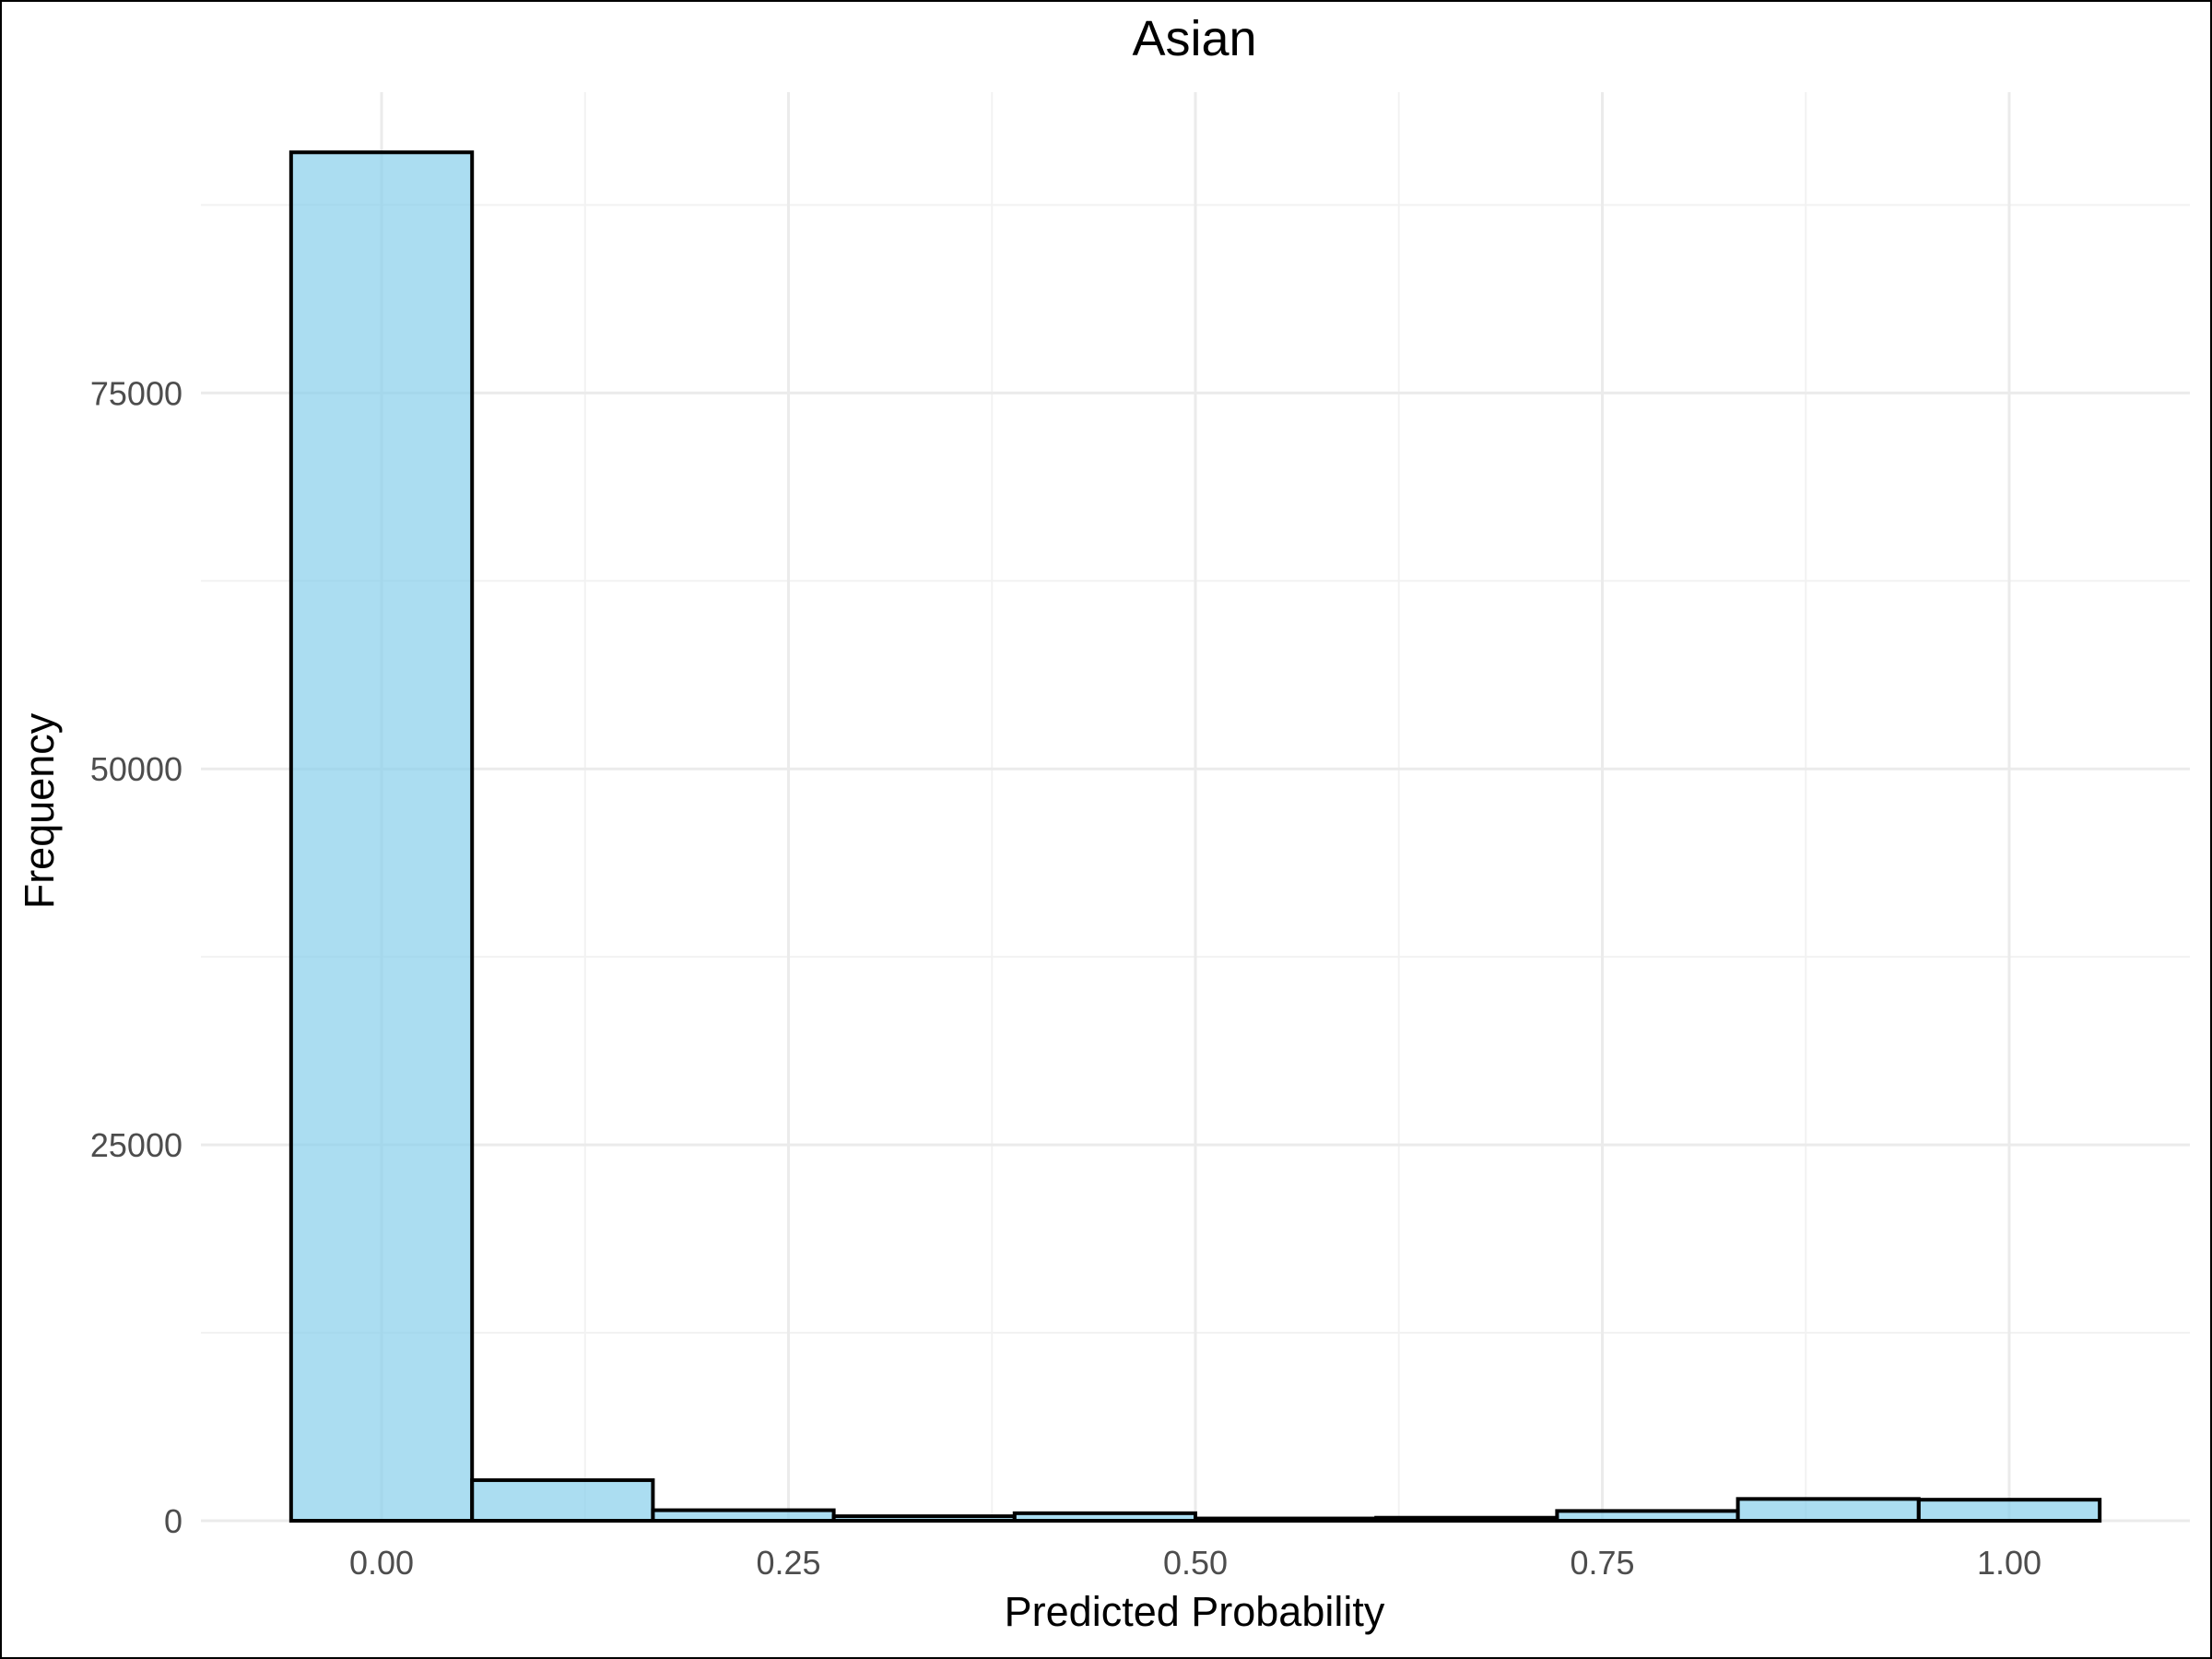  I want to click on y-tick-label: 50000, so click(136, 769).